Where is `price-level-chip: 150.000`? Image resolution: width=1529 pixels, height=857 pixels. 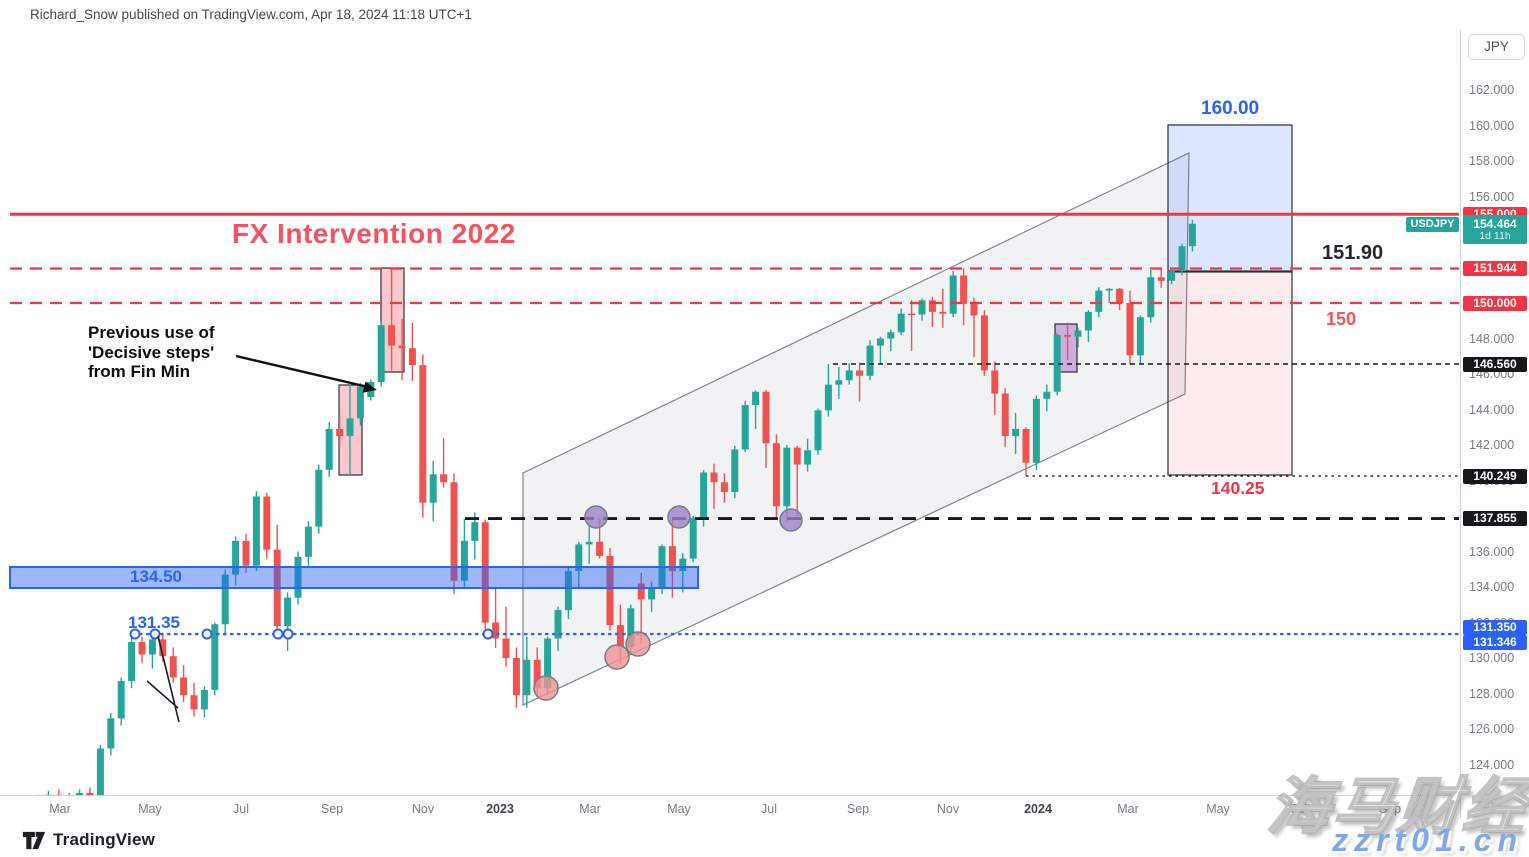
price-level-chip: 150.000 is located at coordinates (1495, 303).